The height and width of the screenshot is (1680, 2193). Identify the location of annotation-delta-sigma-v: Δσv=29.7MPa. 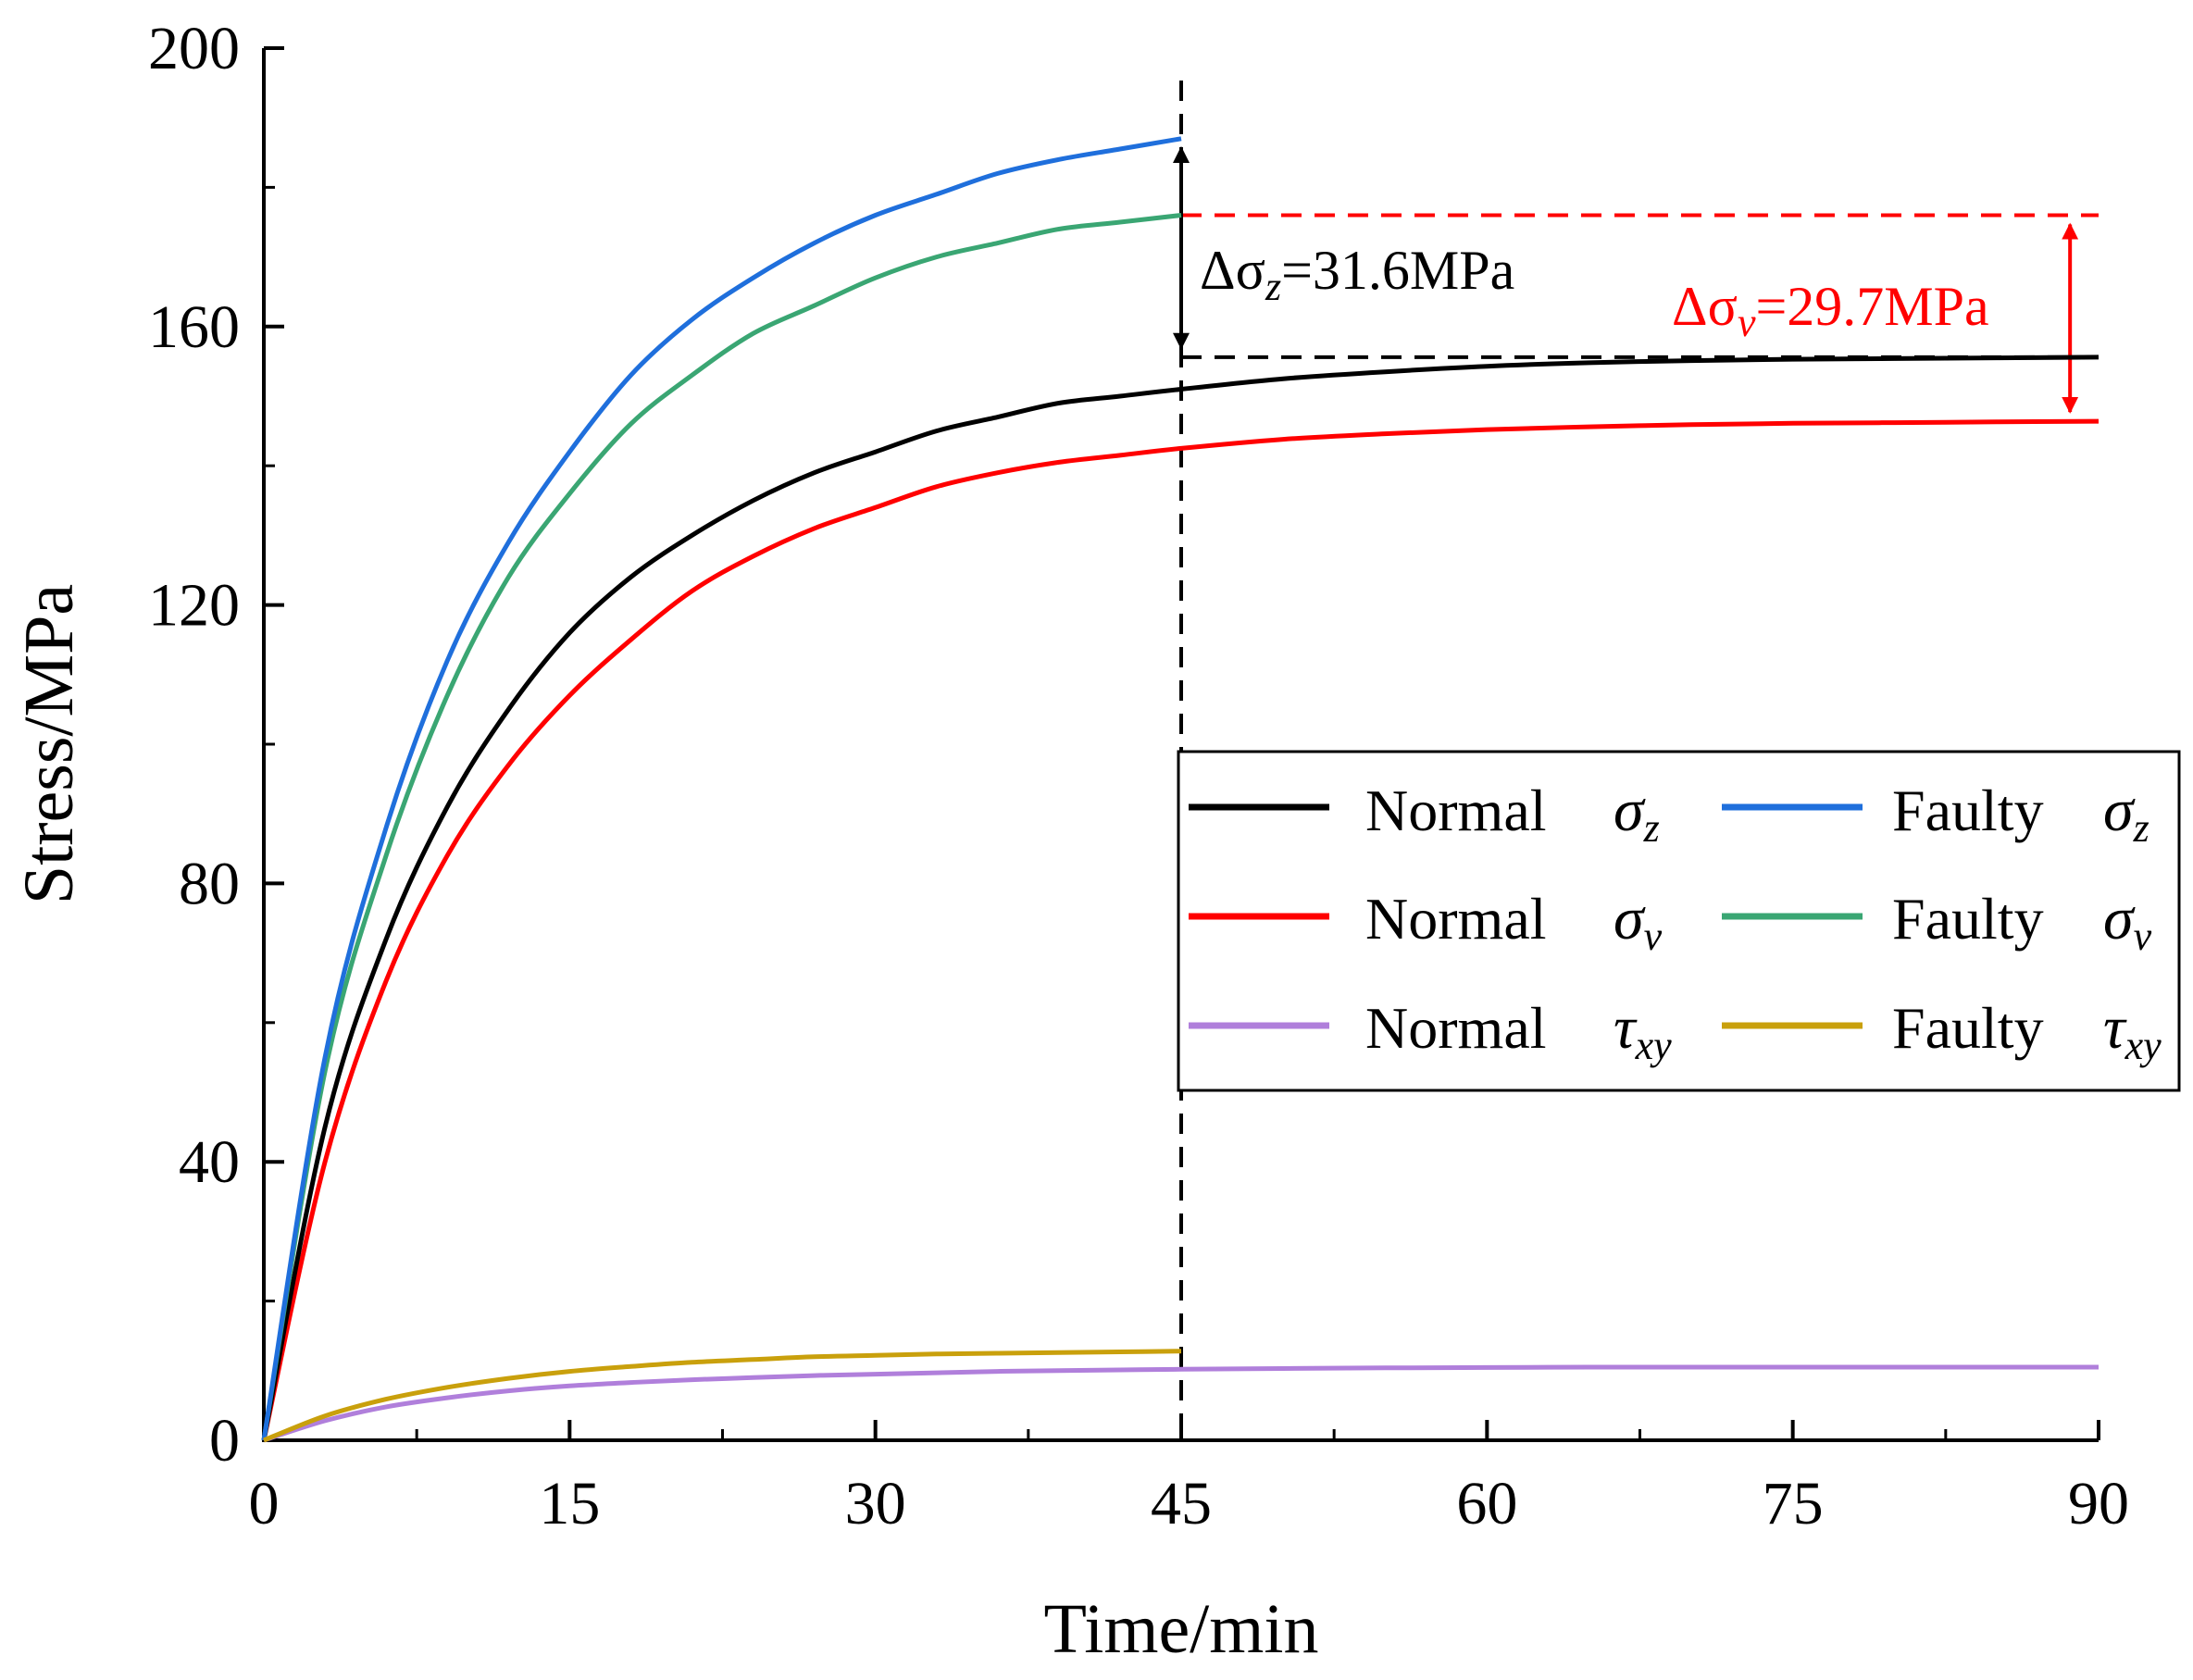
(1830, 310).